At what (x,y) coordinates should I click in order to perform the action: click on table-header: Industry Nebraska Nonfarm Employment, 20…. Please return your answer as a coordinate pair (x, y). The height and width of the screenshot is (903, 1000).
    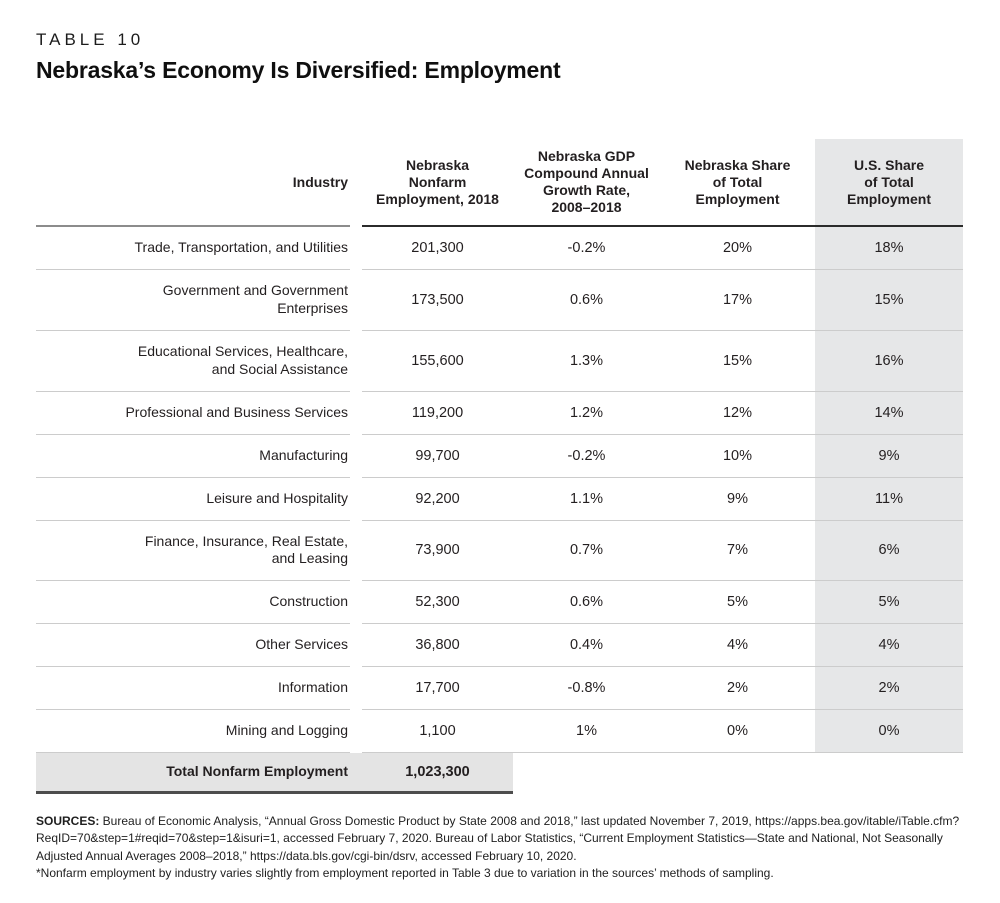
    Looking at the image, I should click on (499, 183).